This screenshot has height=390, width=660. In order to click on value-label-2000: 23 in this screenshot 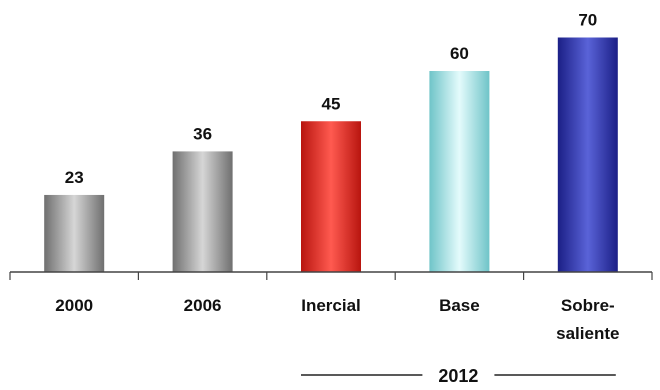, I will do `click(74, 177)`.